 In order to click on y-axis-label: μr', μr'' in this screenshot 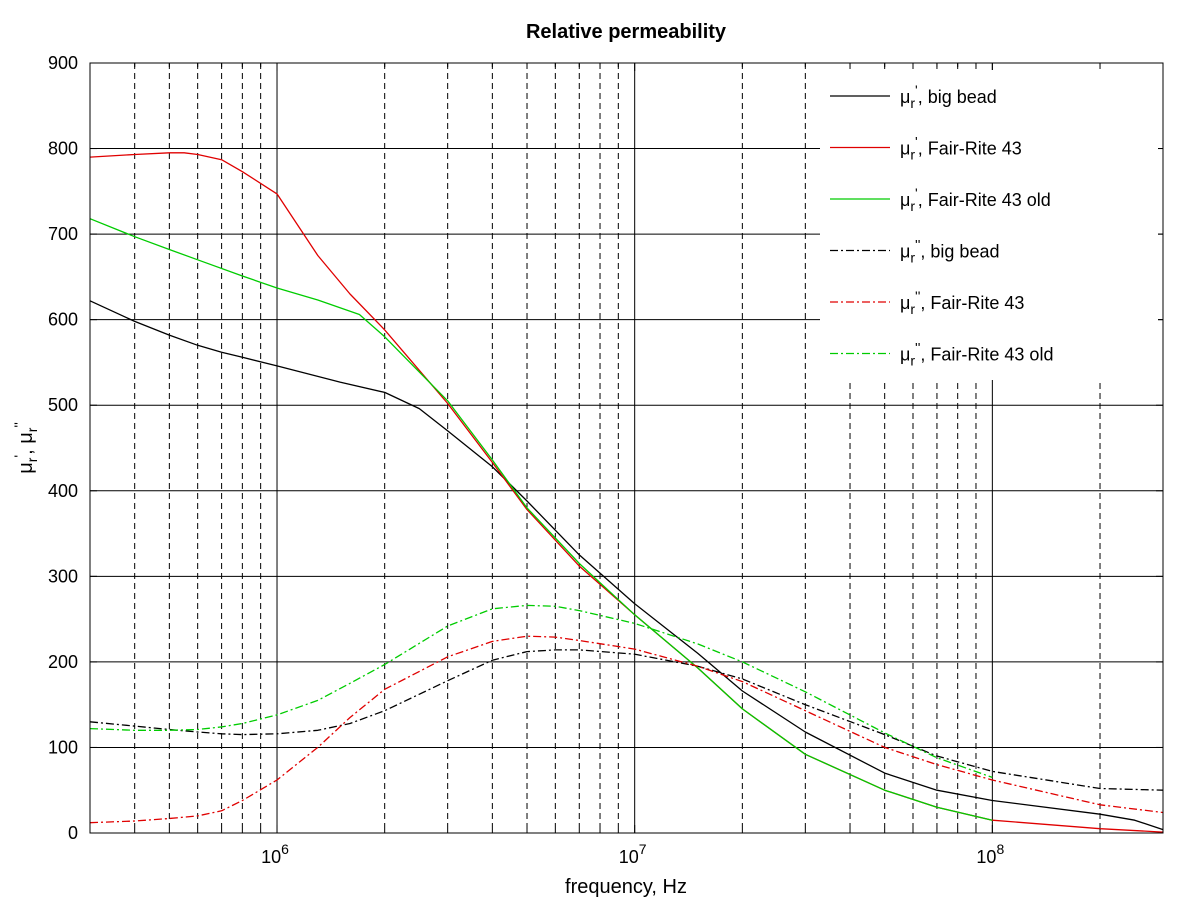, I will do `click(25, 448)`.